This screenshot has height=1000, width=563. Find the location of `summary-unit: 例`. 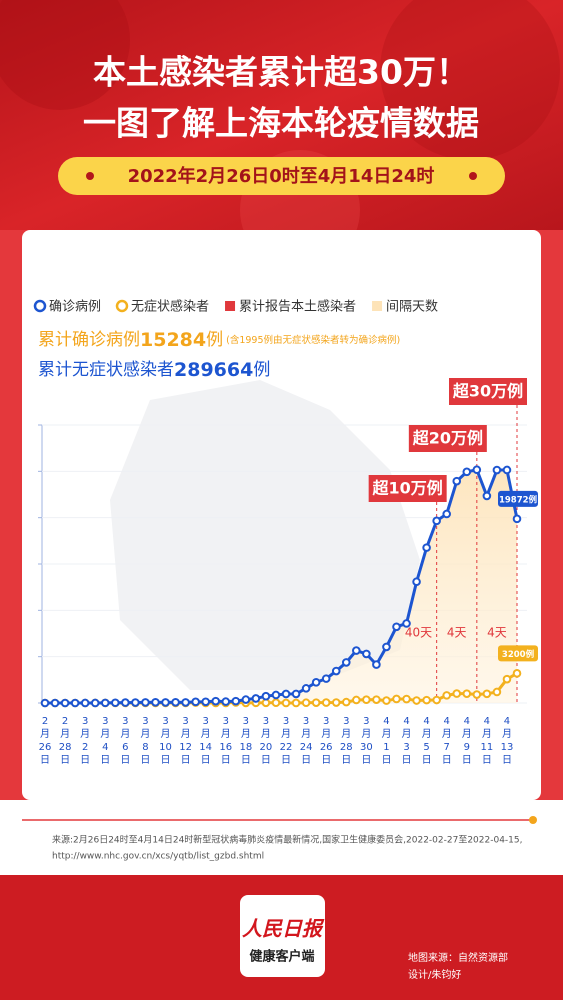

summary-unit: 例 is located at coordinates (261, 370).